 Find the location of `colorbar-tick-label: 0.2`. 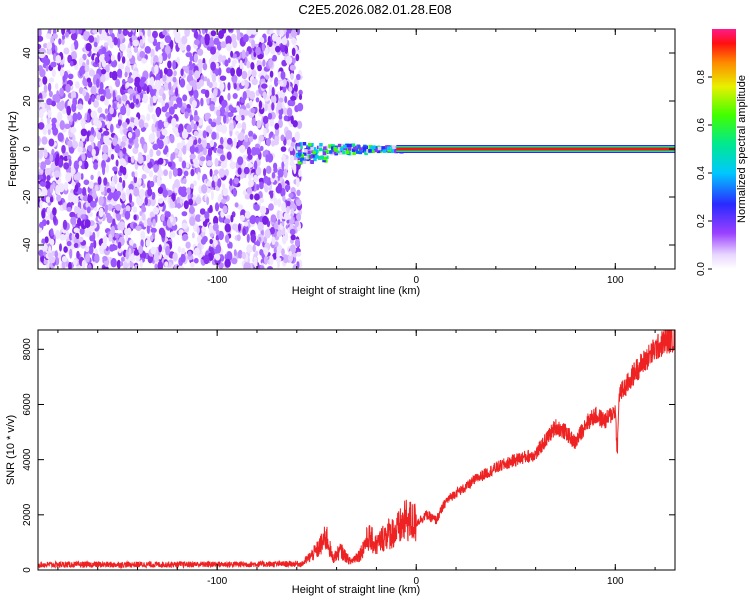

colorbar-tick-label: 0.2 is located at coordinates (701, 221).